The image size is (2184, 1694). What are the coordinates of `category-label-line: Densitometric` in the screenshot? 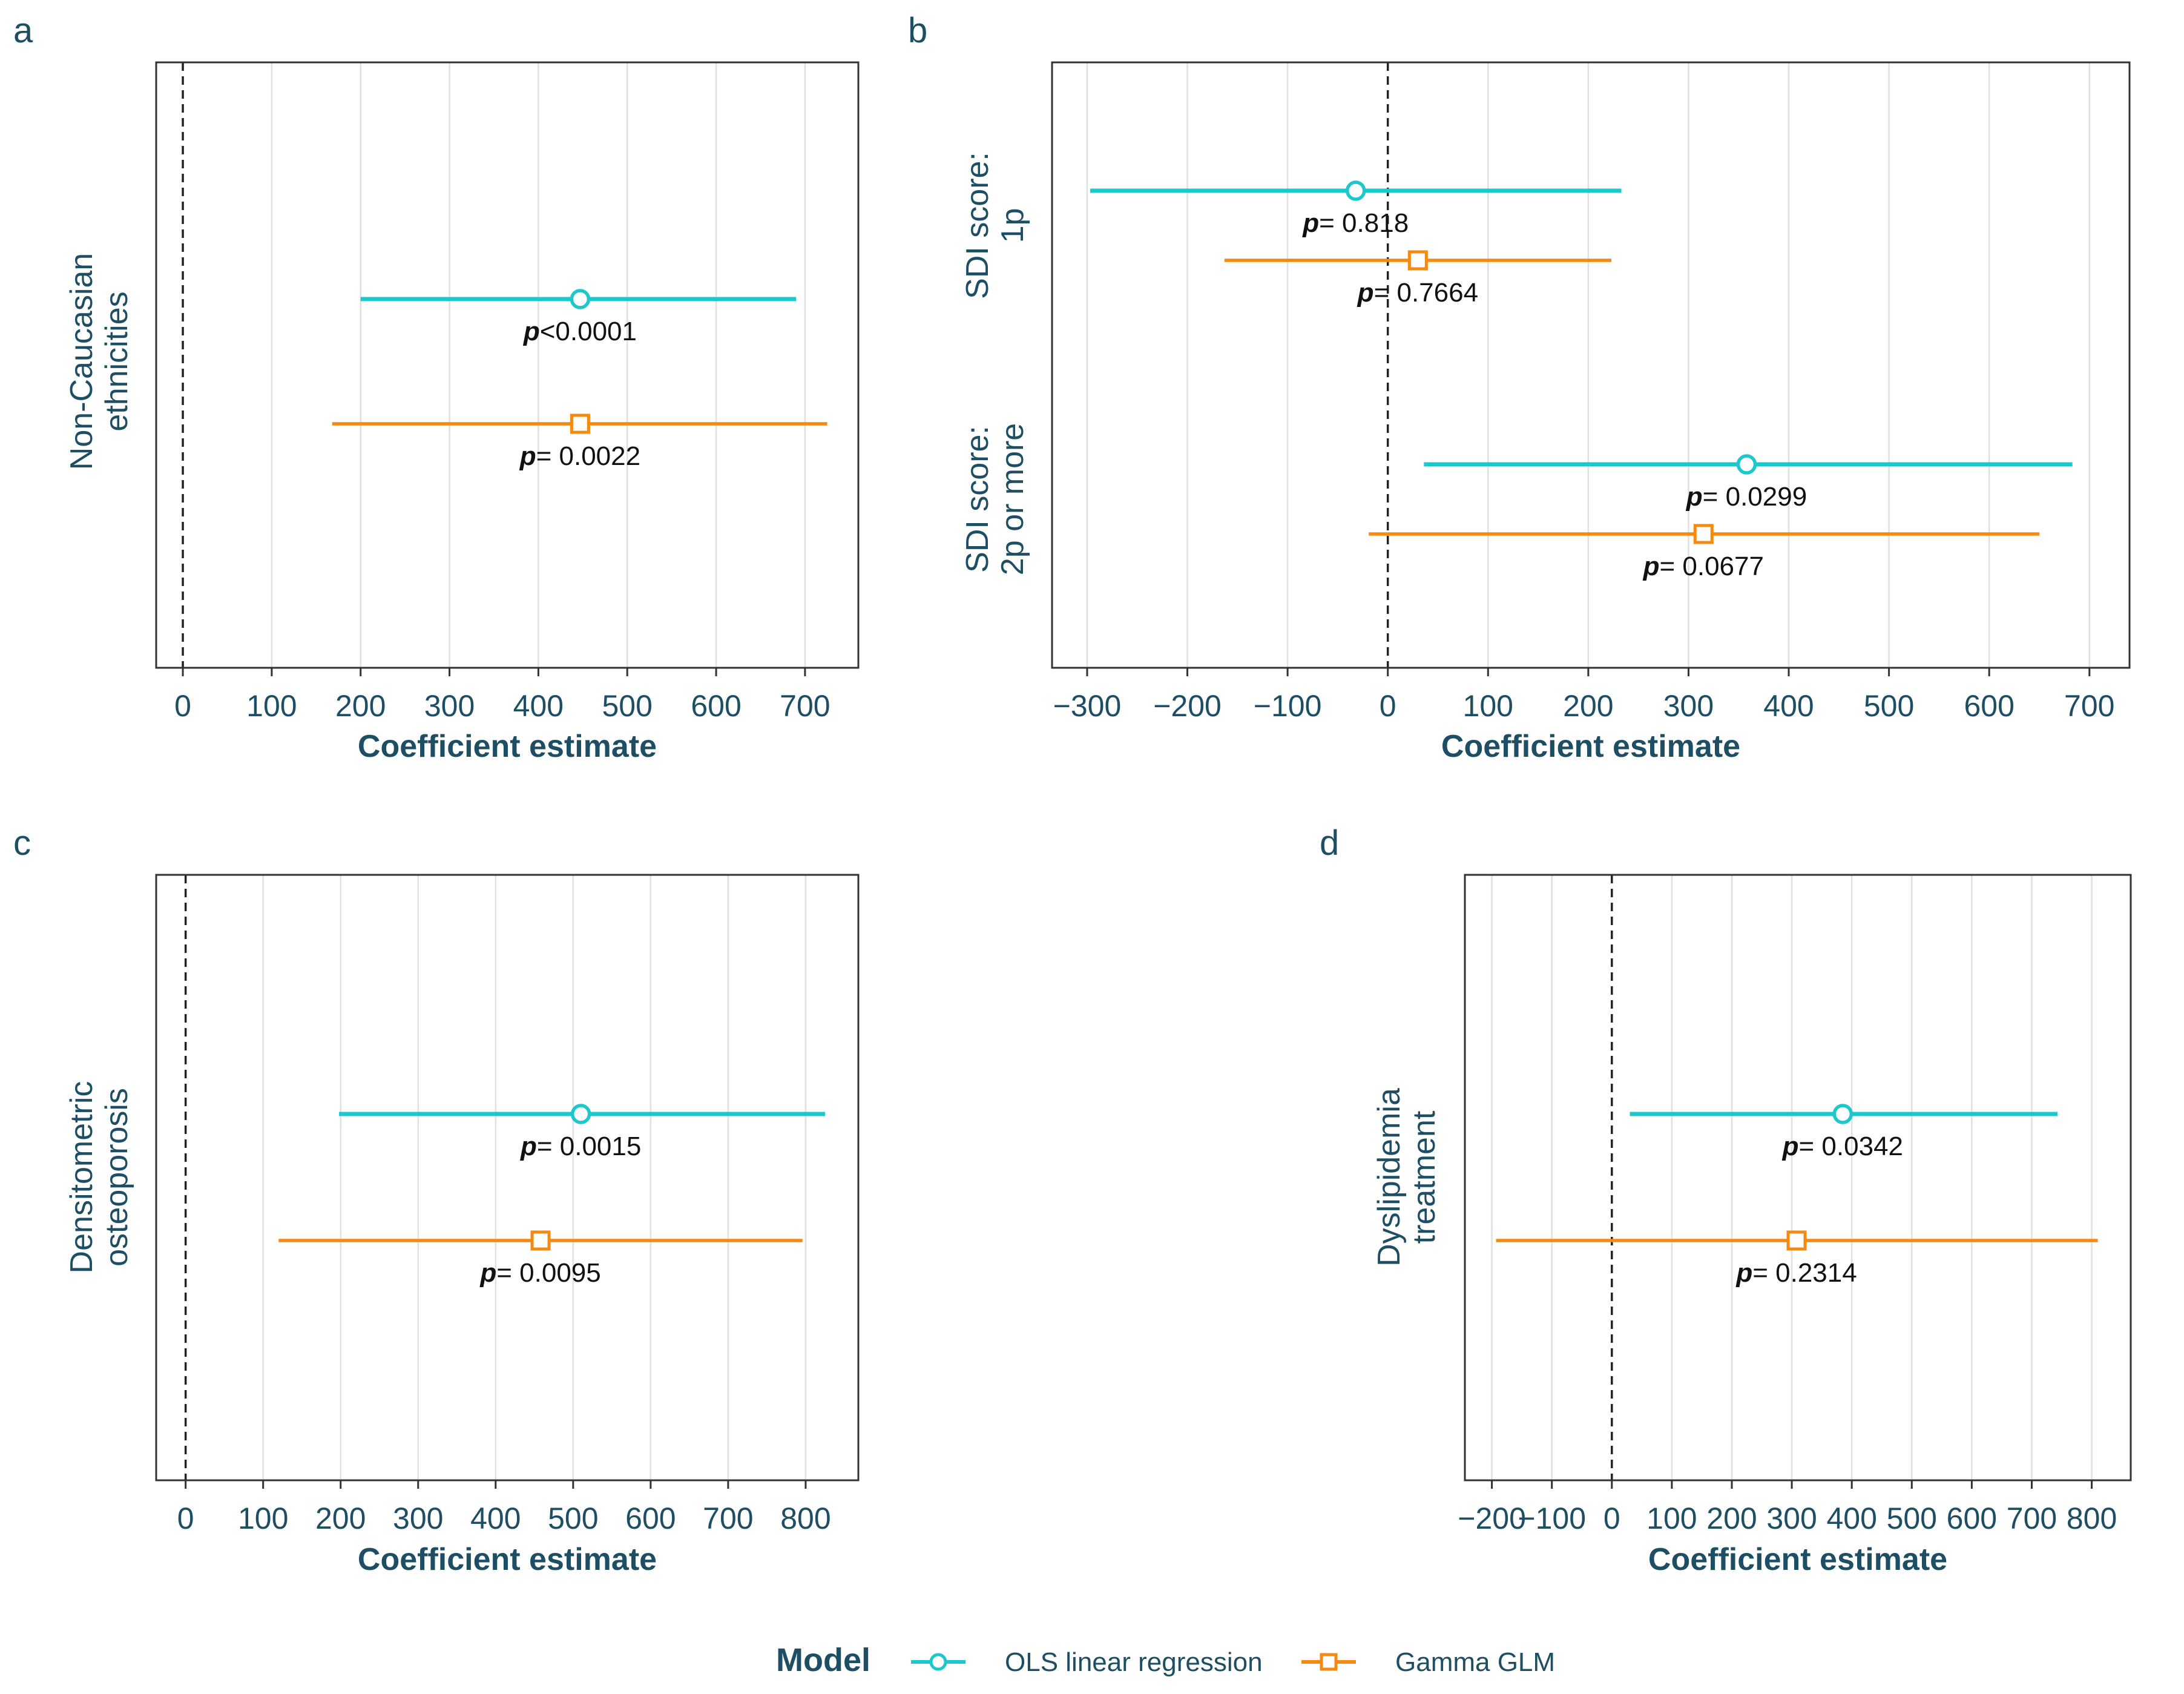 It's located at (81, 1177).